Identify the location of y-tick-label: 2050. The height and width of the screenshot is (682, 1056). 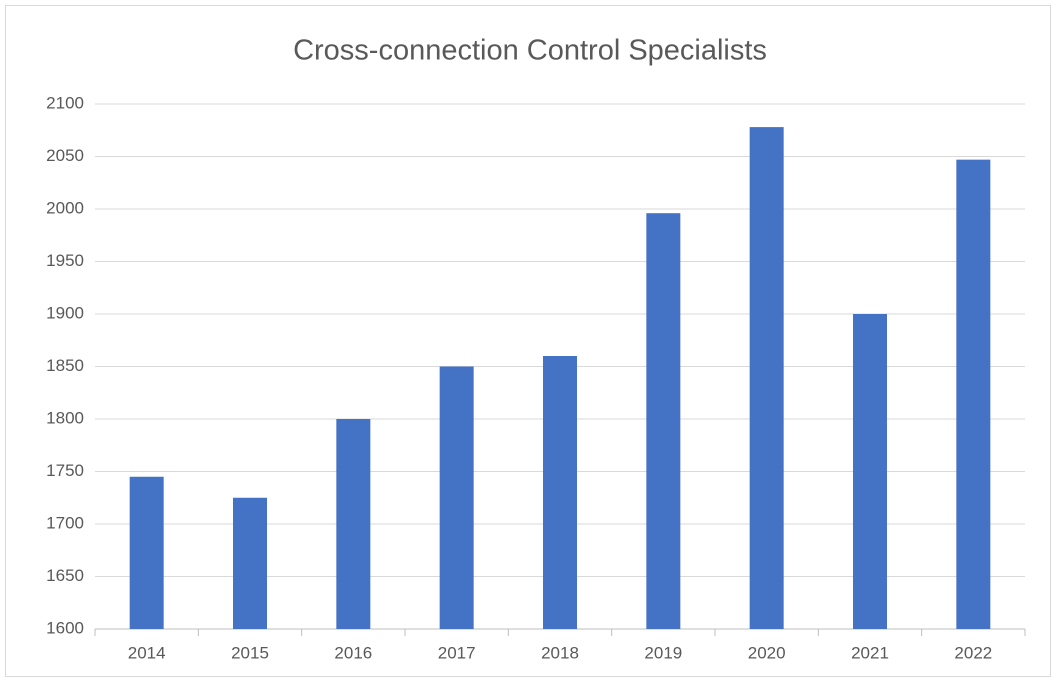
(65, 155).